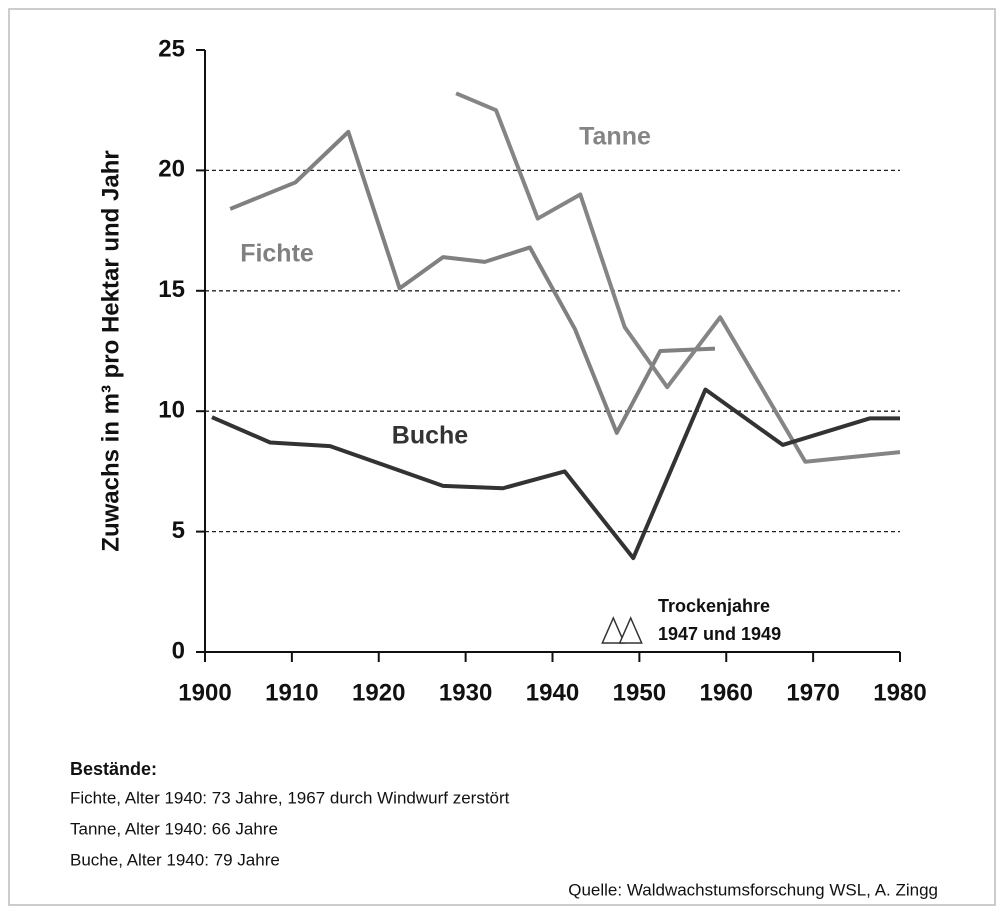 The height and width of the screenshot is (914, 1005). Describe the element at coordinates (714, 606) in the screenshot. I see `annotation: Trockenjahre` at that location.